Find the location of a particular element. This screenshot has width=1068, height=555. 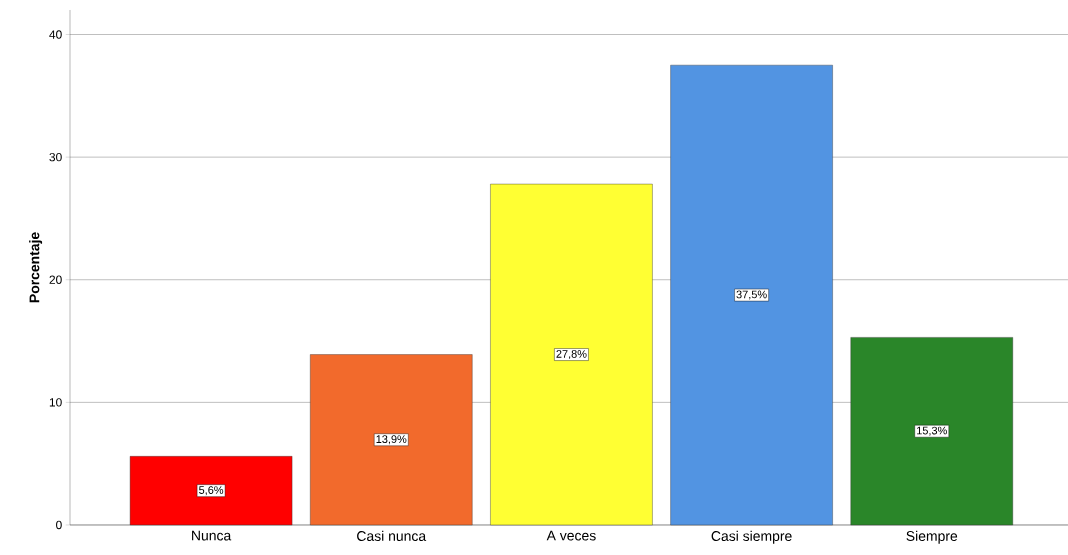

y-tick-label: 40 is located at coordinates (55, 34).